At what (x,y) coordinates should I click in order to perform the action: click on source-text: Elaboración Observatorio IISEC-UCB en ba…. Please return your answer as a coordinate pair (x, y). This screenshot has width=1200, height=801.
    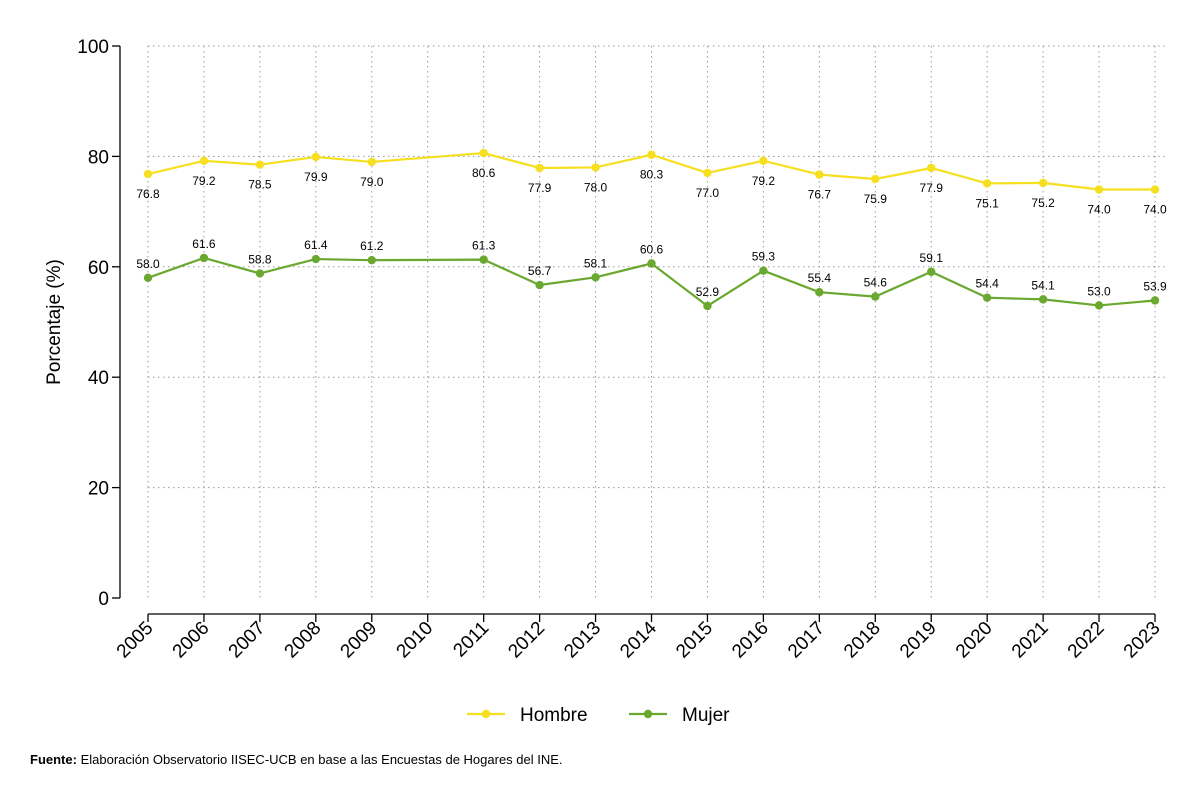
    Looking at the image, I should click on (319, 759).